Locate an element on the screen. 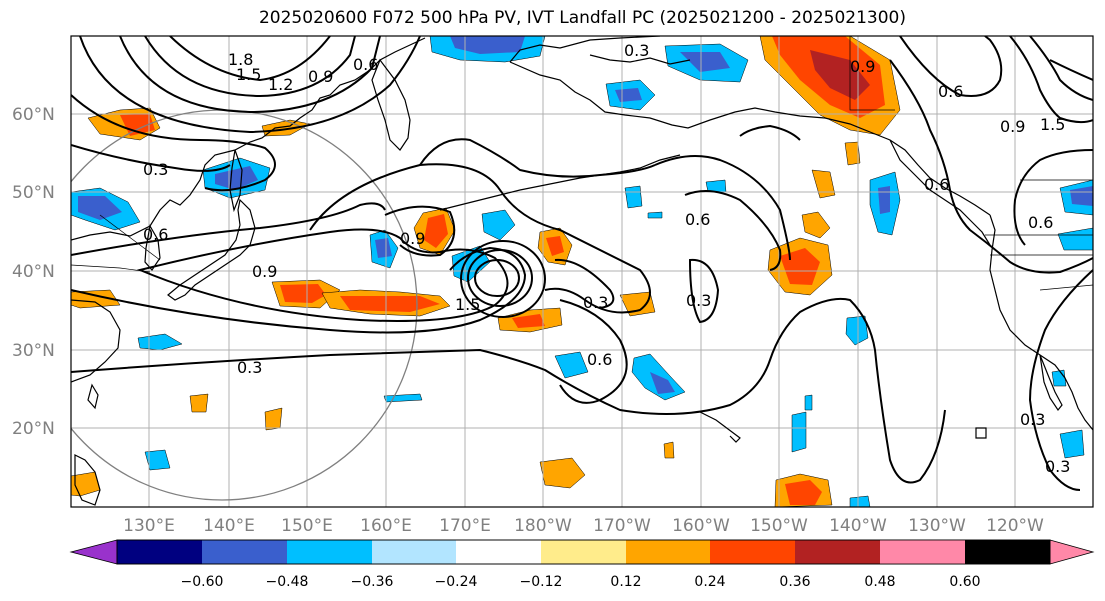 This screenshot has width=1105, height=601. colorbar-tick-label: 0.12 is located at coordinates (625, 582).